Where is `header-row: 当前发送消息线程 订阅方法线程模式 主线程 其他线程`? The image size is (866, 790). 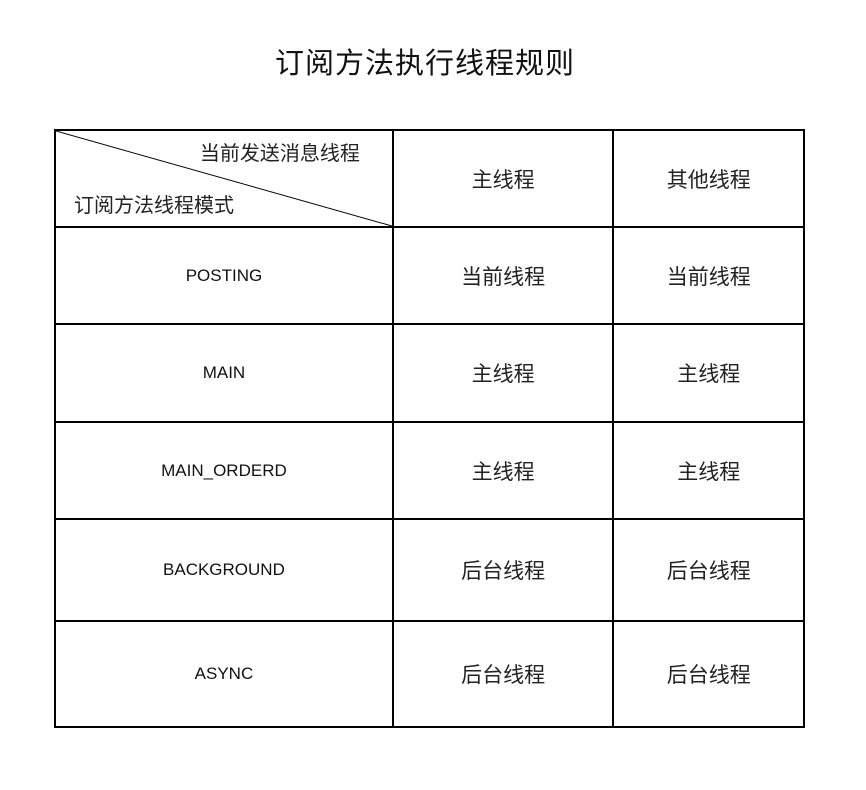 header-row: 当前发送消息线程 订阅方法线程模式 主线程 其他线程 is located at coordinates (429, 178).